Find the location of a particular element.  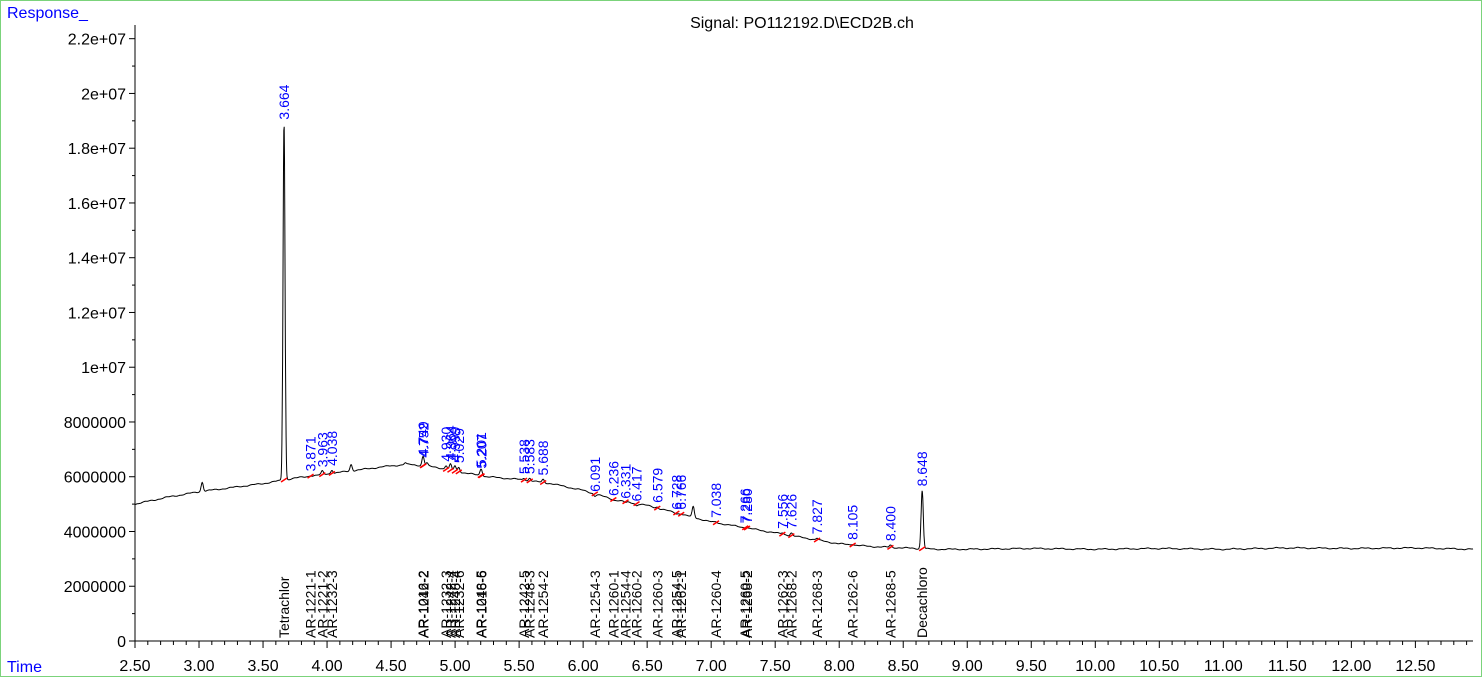

x-tick-label: 3.50 is located at coordinates (262, 666).